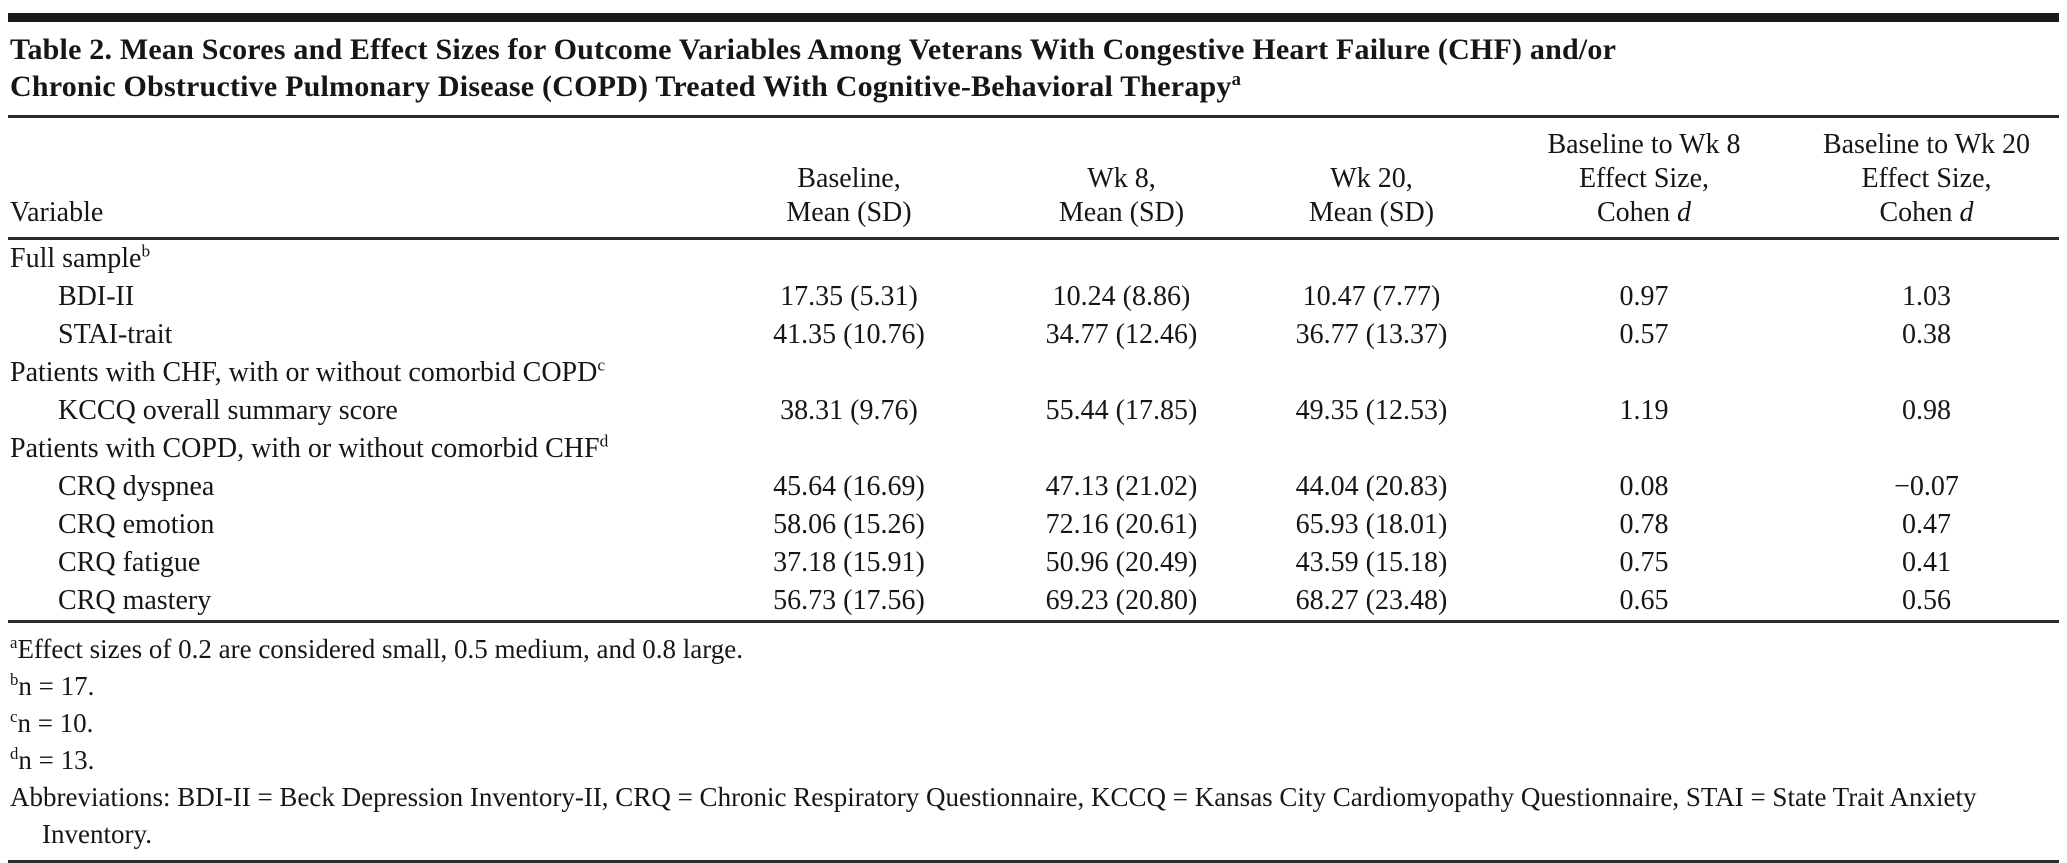  Describe the element at coordinates (1644, 602) in the screenshot. I see `cell-value: 0.65` at that location.